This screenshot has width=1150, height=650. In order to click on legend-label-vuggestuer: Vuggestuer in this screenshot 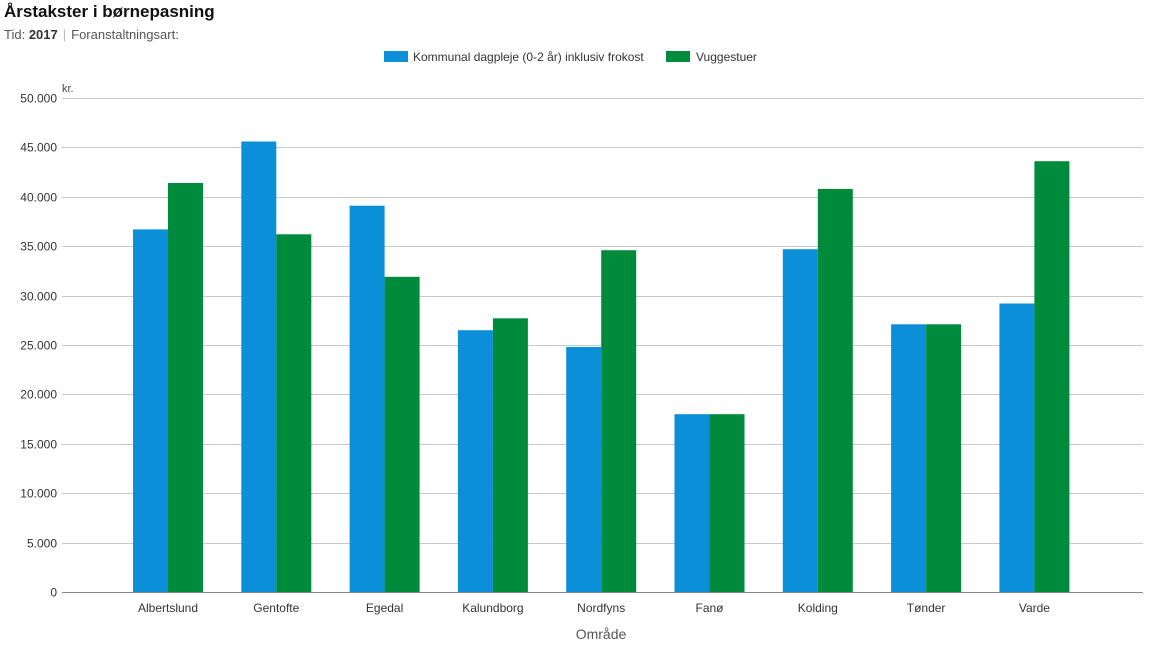, I will do `click(726, 57)`.